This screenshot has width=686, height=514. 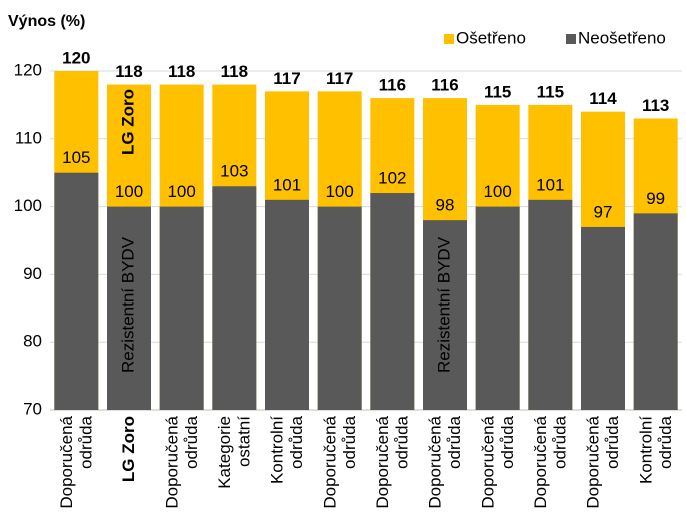 I want to click on y-tick-label: 70, so click(x=32, y=408).